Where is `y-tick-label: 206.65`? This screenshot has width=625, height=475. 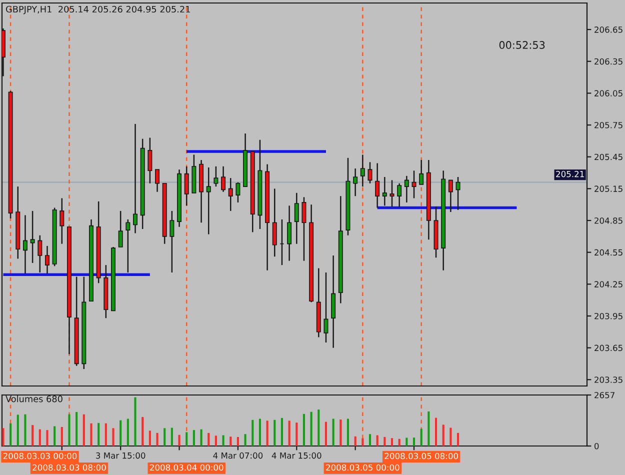
y-tick-label: 206.65 is located at coordinates (608, 29).